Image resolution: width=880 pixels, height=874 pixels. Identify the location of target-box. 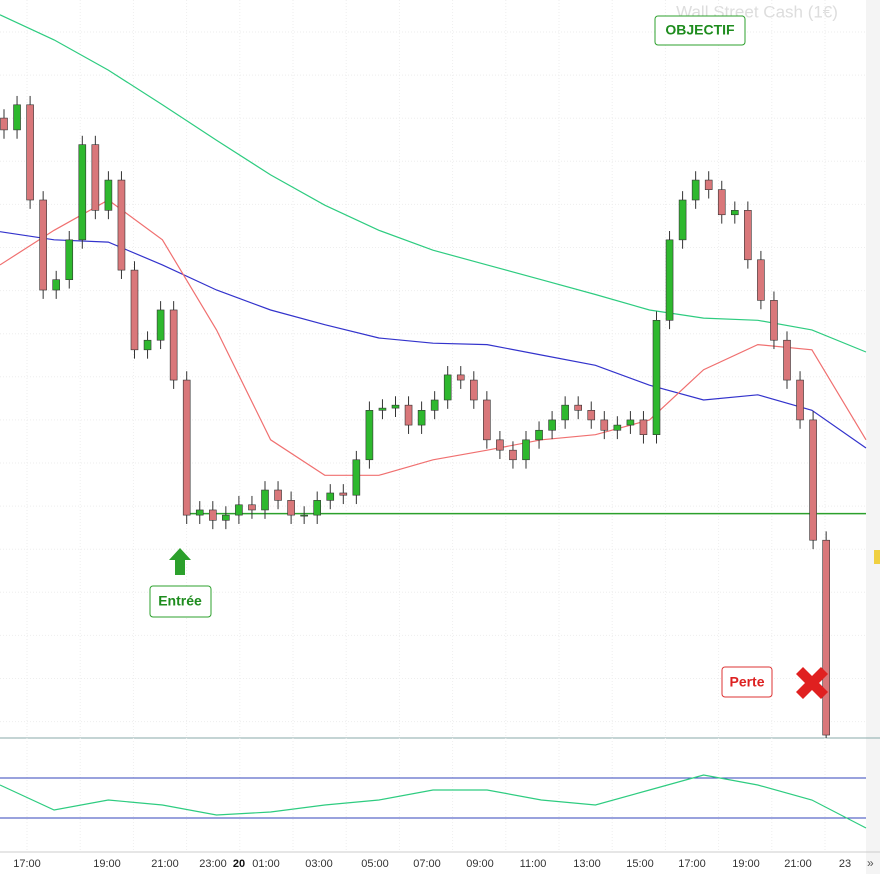
(700, 30).